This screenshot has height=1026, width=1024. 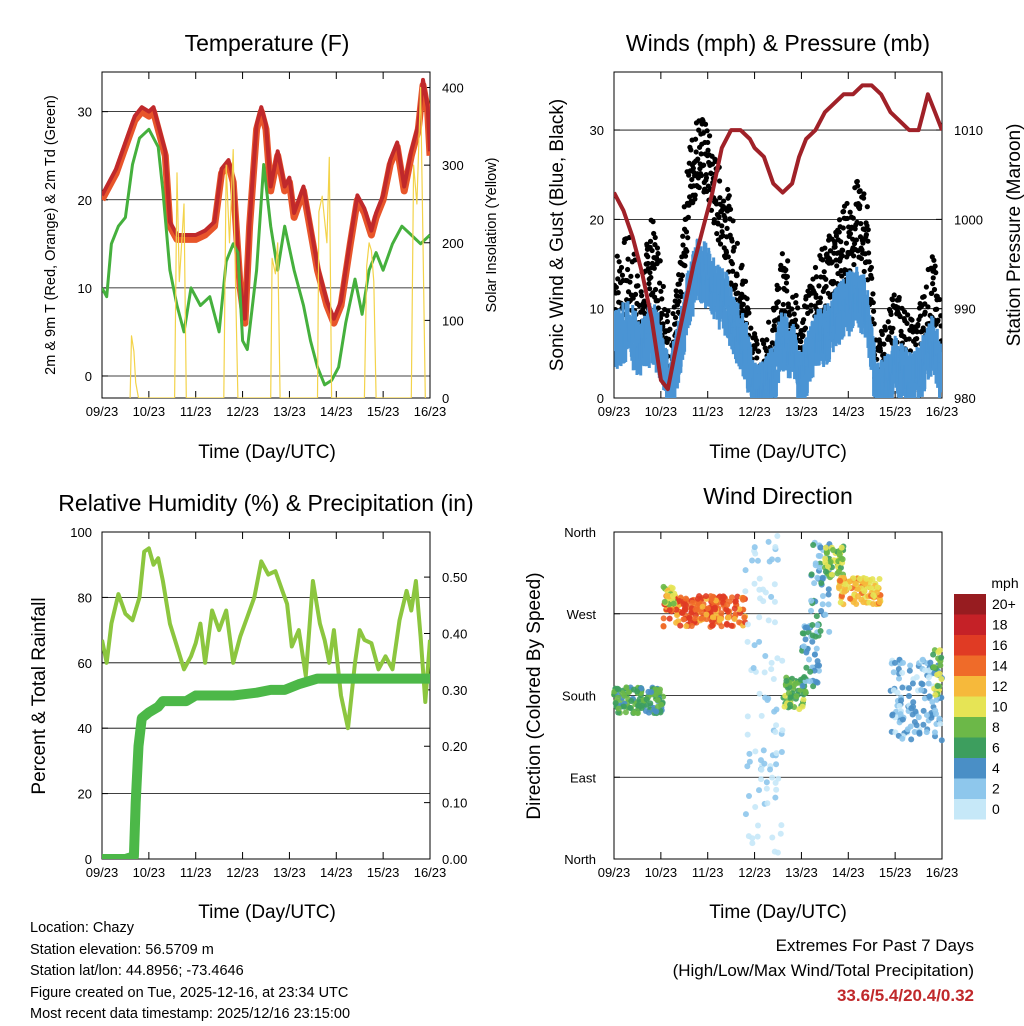 What do you see at coordinates (778, 43) in the screenshot?
I see `winds-title: Winds (mph) & Pressure (mb)` at bounding box center [778, 43].